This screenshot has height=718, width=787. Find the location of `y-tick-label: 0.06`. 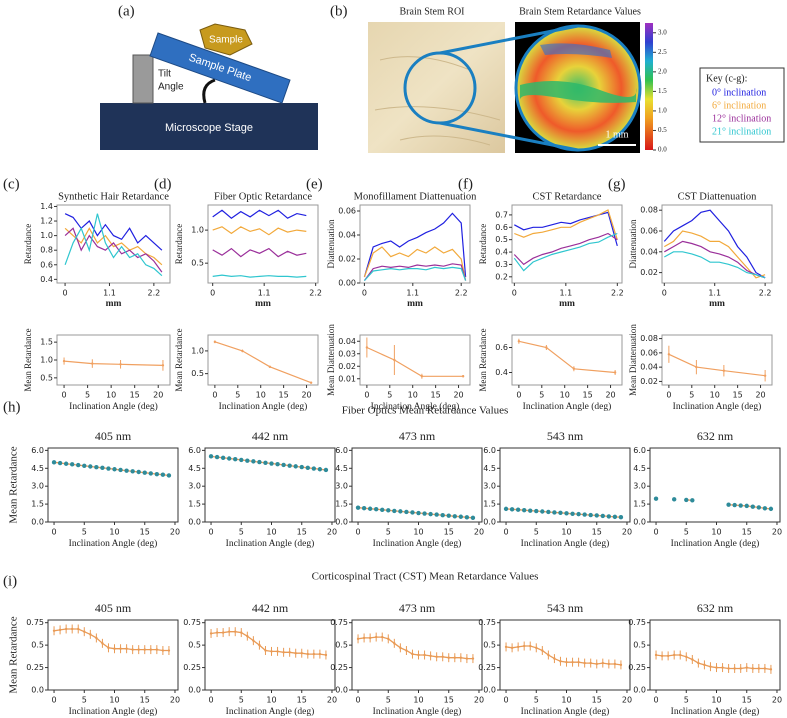

y-tick-label: 0.06 is located at coordinates (649, 231).